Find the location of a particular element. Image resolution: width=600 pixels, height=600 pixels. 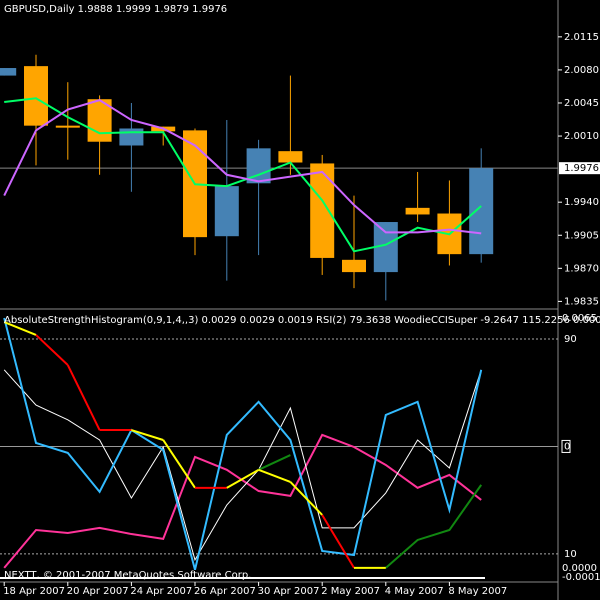

x-tick-label: 4 May 2007 is located at coordinates (414, 591).